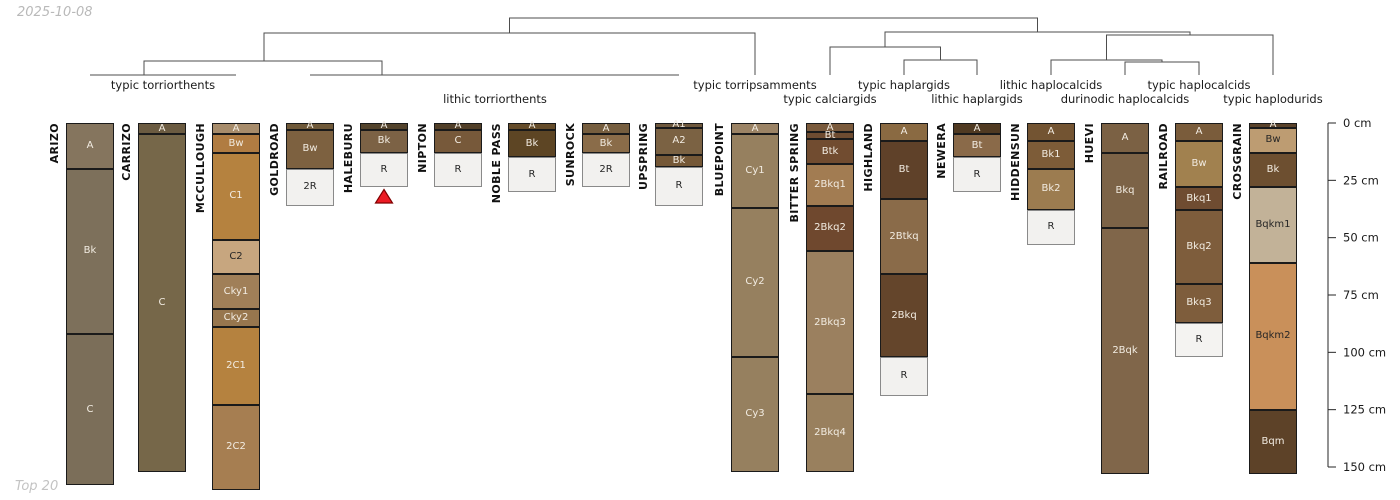 The image size is (1400, 500). What do you see at coordinates (679, 125) in the screenshot?
I see `horizon-label: A1` at bounding box center [679, 125].